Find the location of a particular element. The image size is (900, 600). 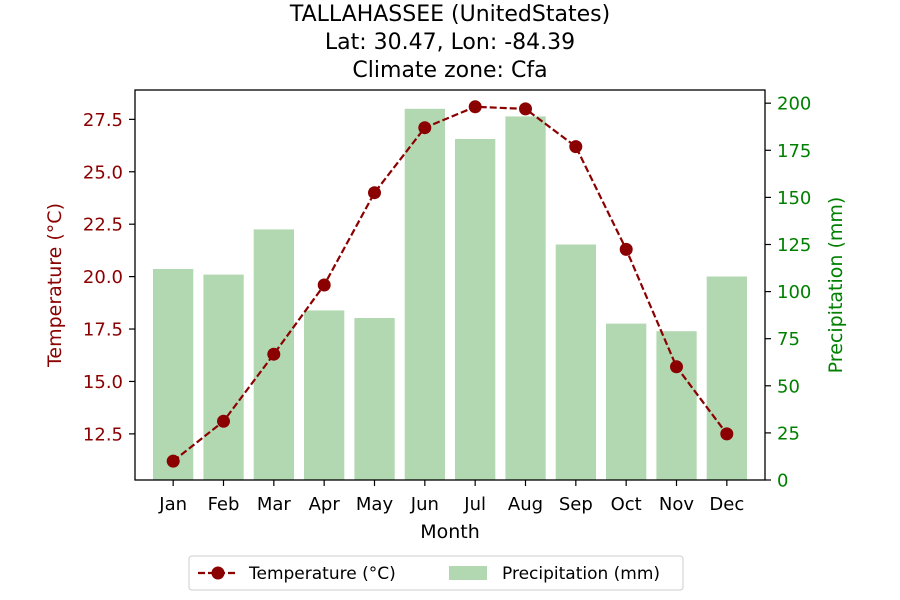

temperature-point-oct is located at coordinates (626, 249).